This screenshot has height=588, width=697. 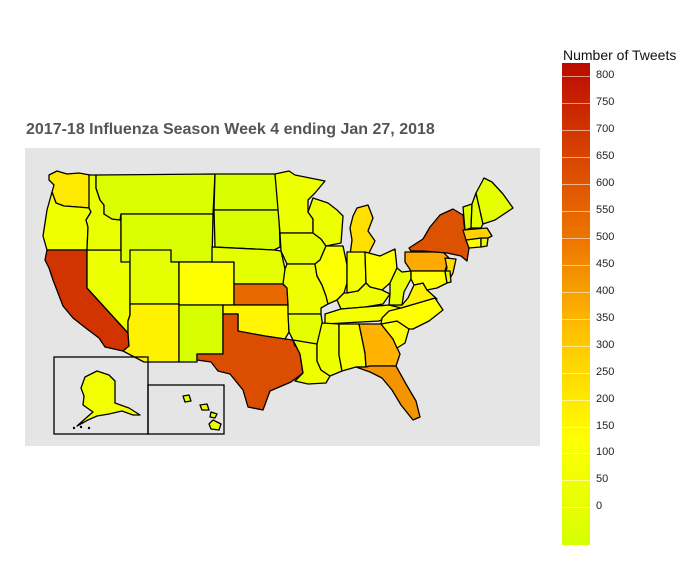 I want to click on state-sd, so click(x=247, y=230).